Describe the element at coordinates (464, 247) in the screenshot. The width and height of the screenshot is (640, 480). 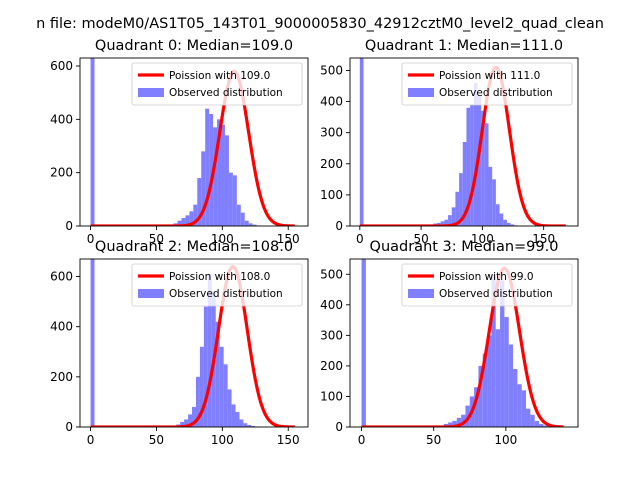
I see `panel-title: Quadrant 3: Median=99.0` at that location.